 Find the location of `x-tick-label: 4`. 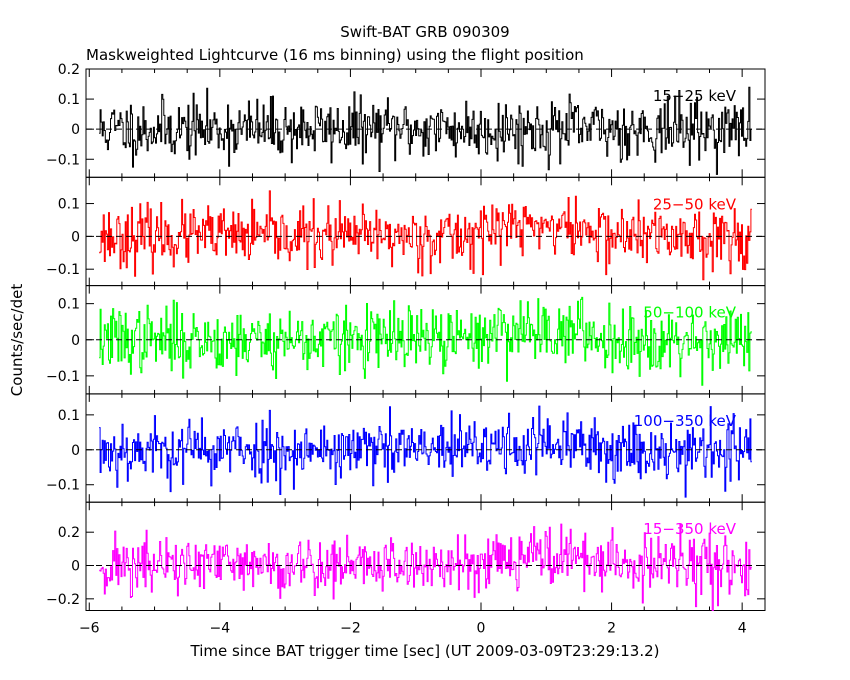

x-tick-label: 4 is located at coordinates (742, 629).